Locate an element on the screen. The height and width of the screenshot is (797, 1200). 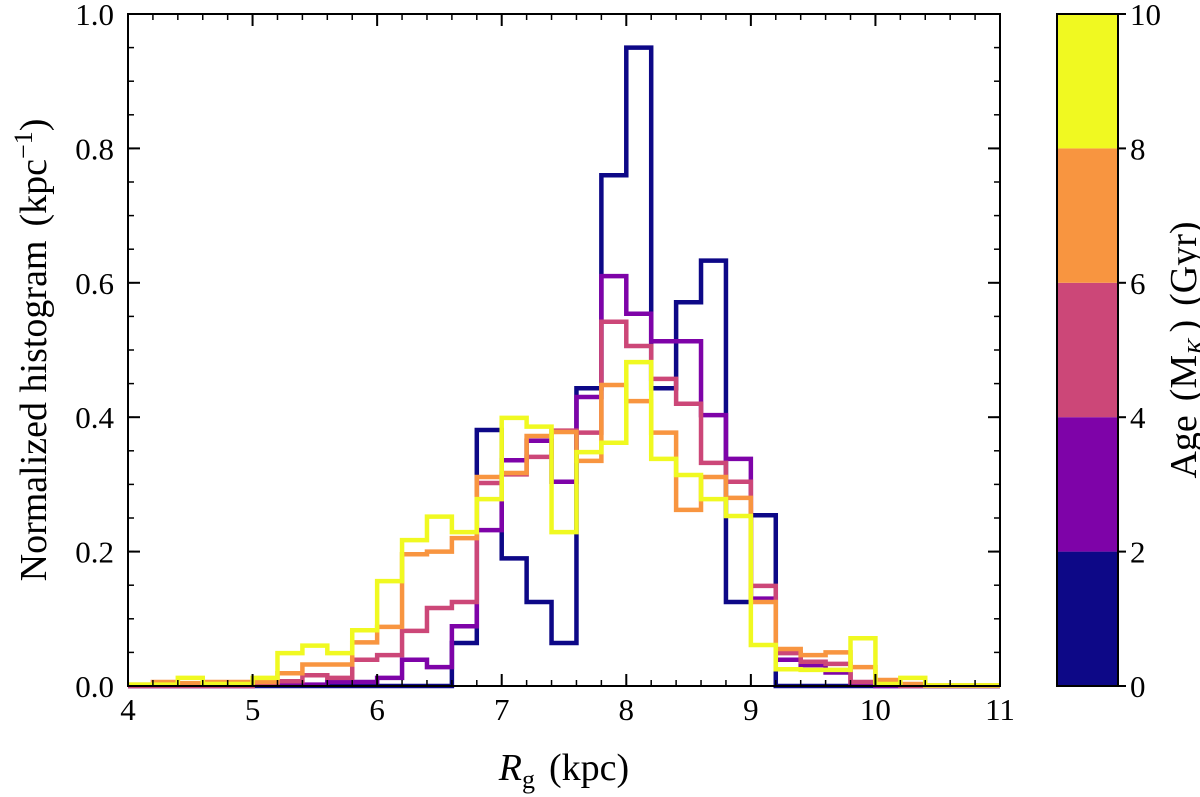
colorbar-tick-label: 0 is located at coordinates (1138, 686).